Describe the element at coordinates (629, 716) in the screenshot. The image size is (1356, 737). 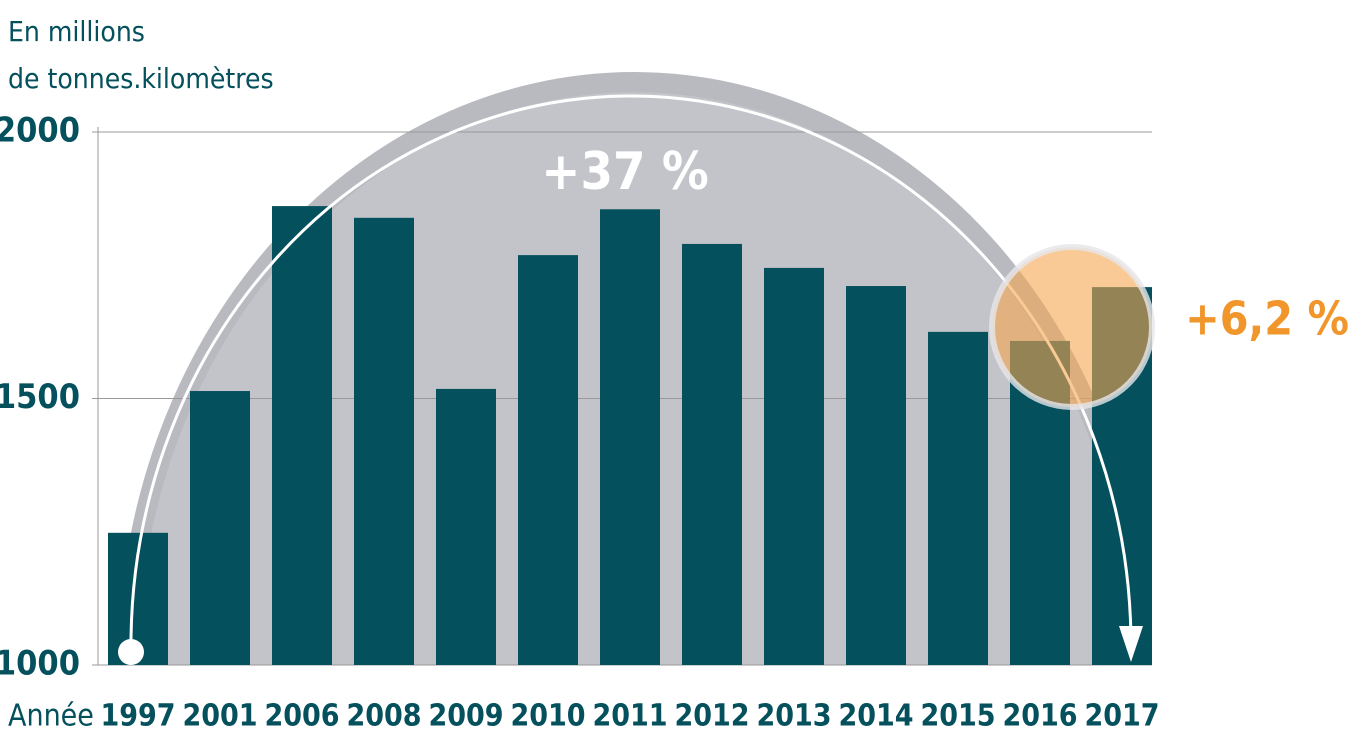
I see `x-tick-label: 2011` at that location.